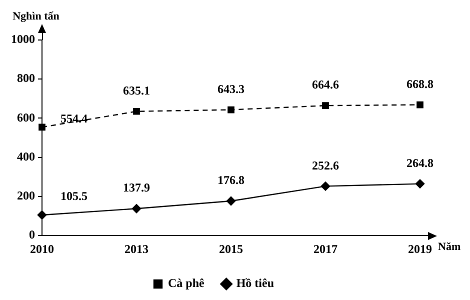  Describe the element at coordinates (325, 85) in the screenshot. I see `data-label: 664.6` at that location.